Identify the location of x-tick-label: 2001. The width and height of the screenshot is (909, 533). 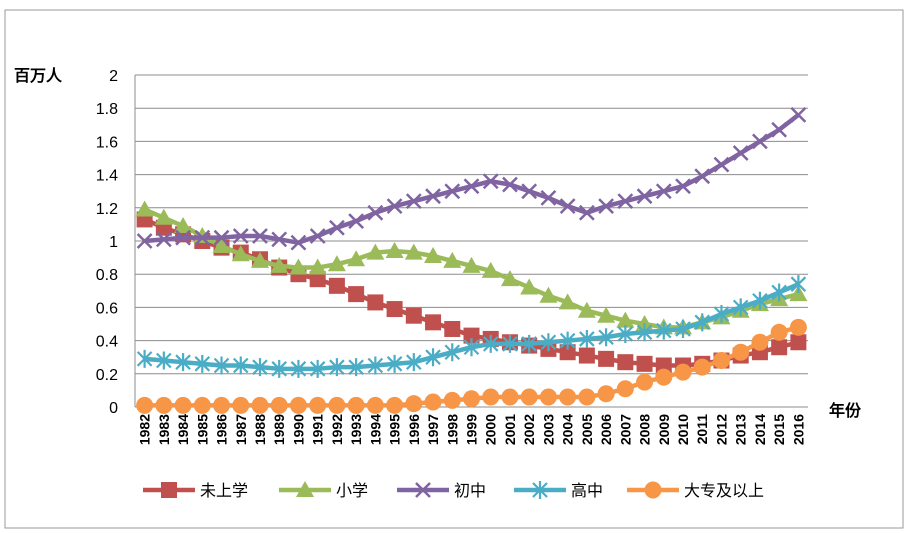
(510, 429).